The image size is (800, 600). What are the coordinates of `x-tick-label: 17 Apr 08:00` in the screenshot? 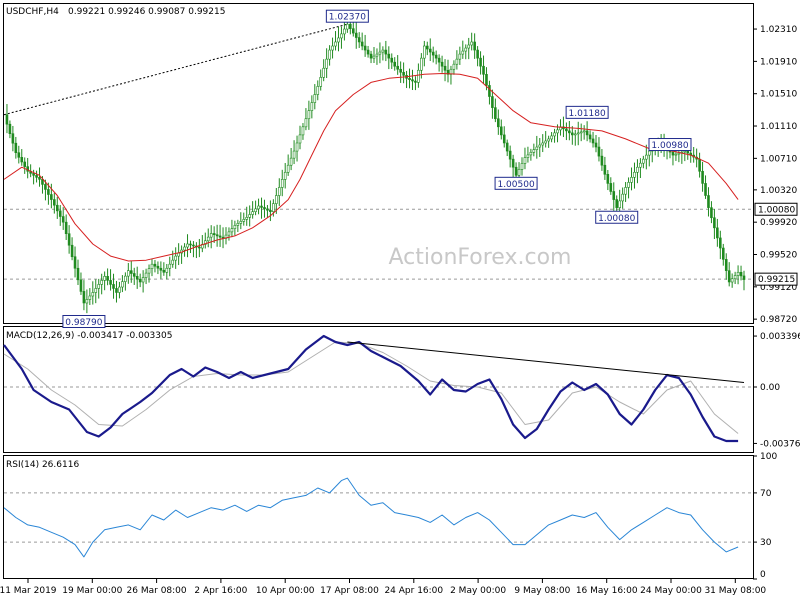 It's located at (349, 591).